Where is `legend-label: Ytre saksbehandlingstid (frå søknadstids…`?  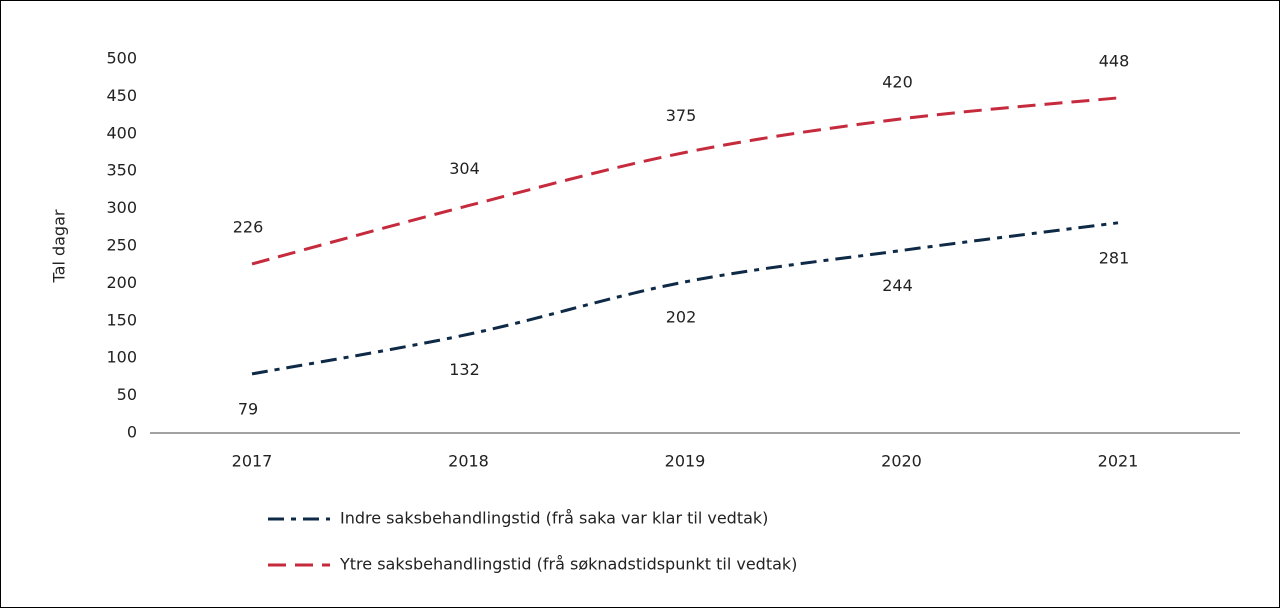
legend-label: Ytre saksbehandlingstid (frå søknadstids… is located at coordinates (568, 564).